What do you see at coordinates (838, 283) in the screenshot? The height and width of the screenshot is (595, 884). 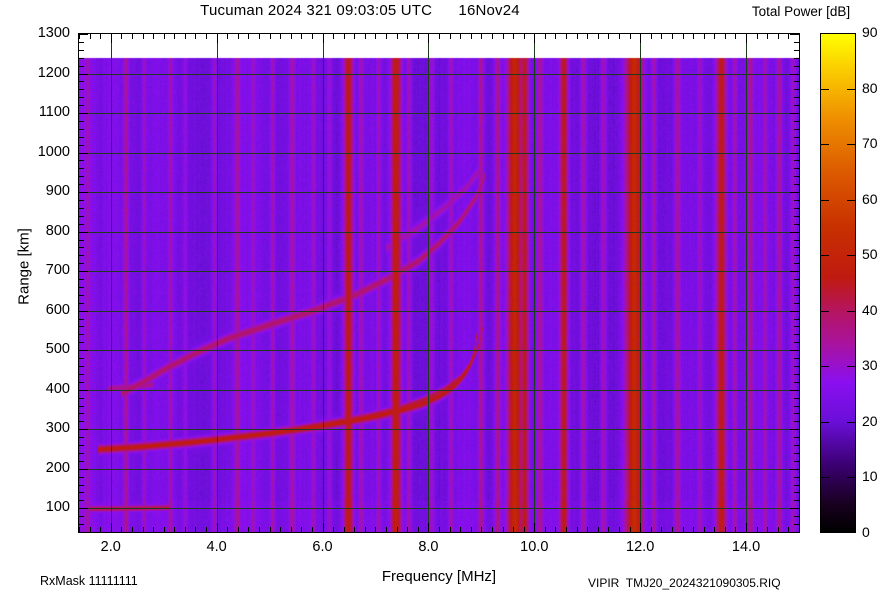 I see `colorbar` at bounding box center [838, 283].